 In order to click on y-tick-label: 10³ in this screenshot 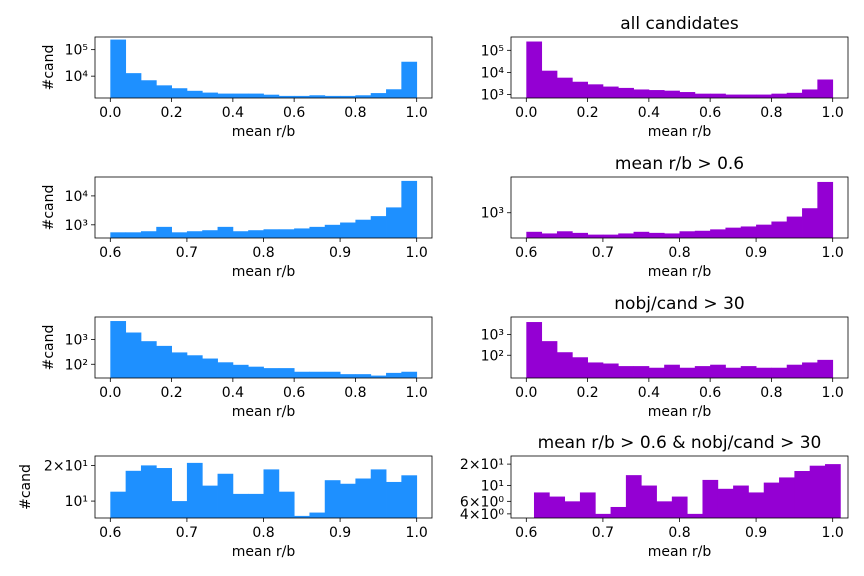, I will do `click(492, 96)`.